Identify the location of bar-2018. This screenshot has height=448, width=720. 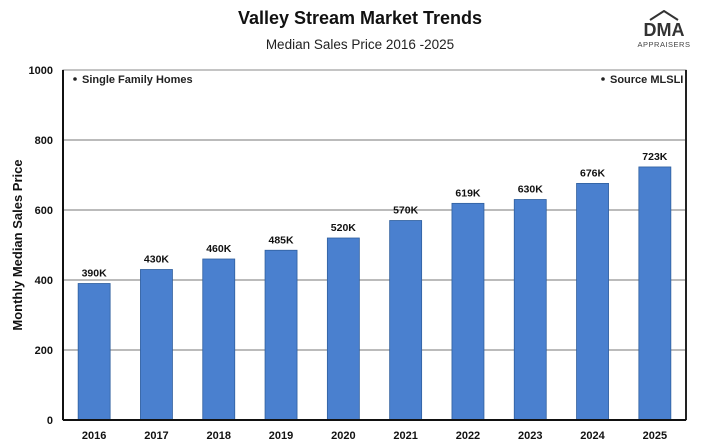
(219, 339).